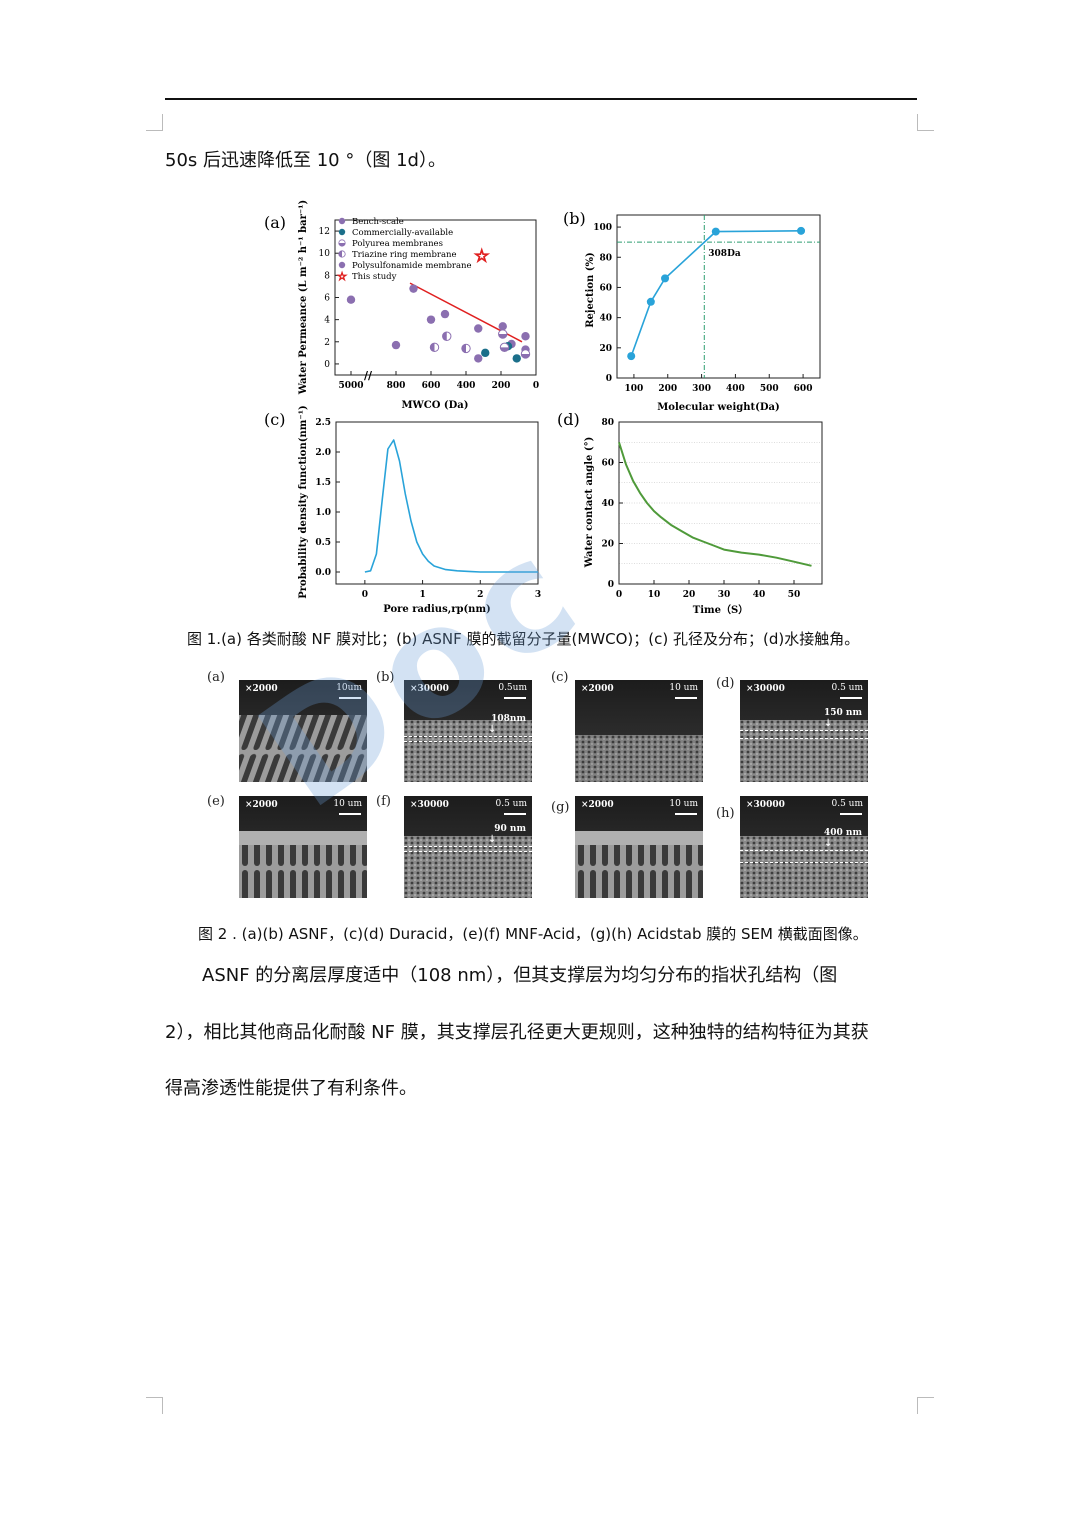 The image size is (1080, 1527). I want to click on legend-entry: Polysulfonamide membrane, so click(412, 266).